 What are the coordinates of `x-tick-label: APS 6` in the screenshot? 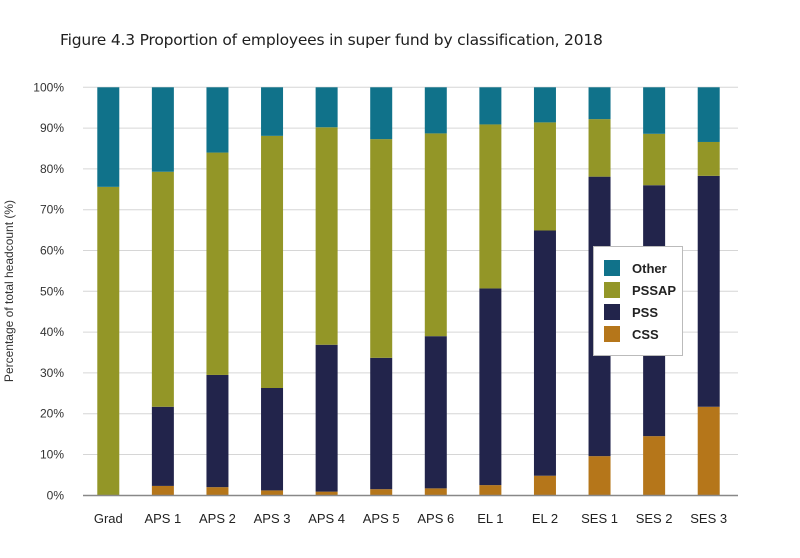 It's located at (435, 518).